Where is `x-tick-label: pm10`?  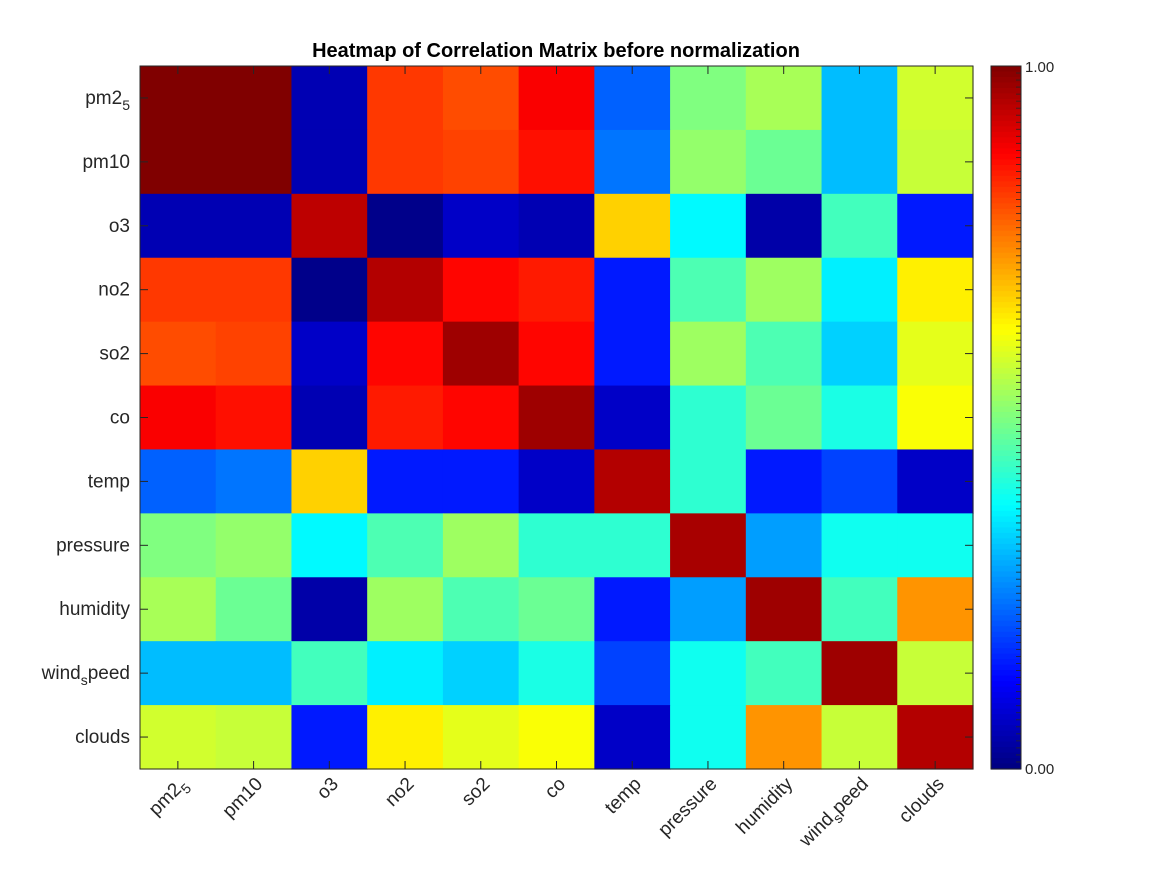
x-tick-label: pm10 is located at coordinates (243, 798).